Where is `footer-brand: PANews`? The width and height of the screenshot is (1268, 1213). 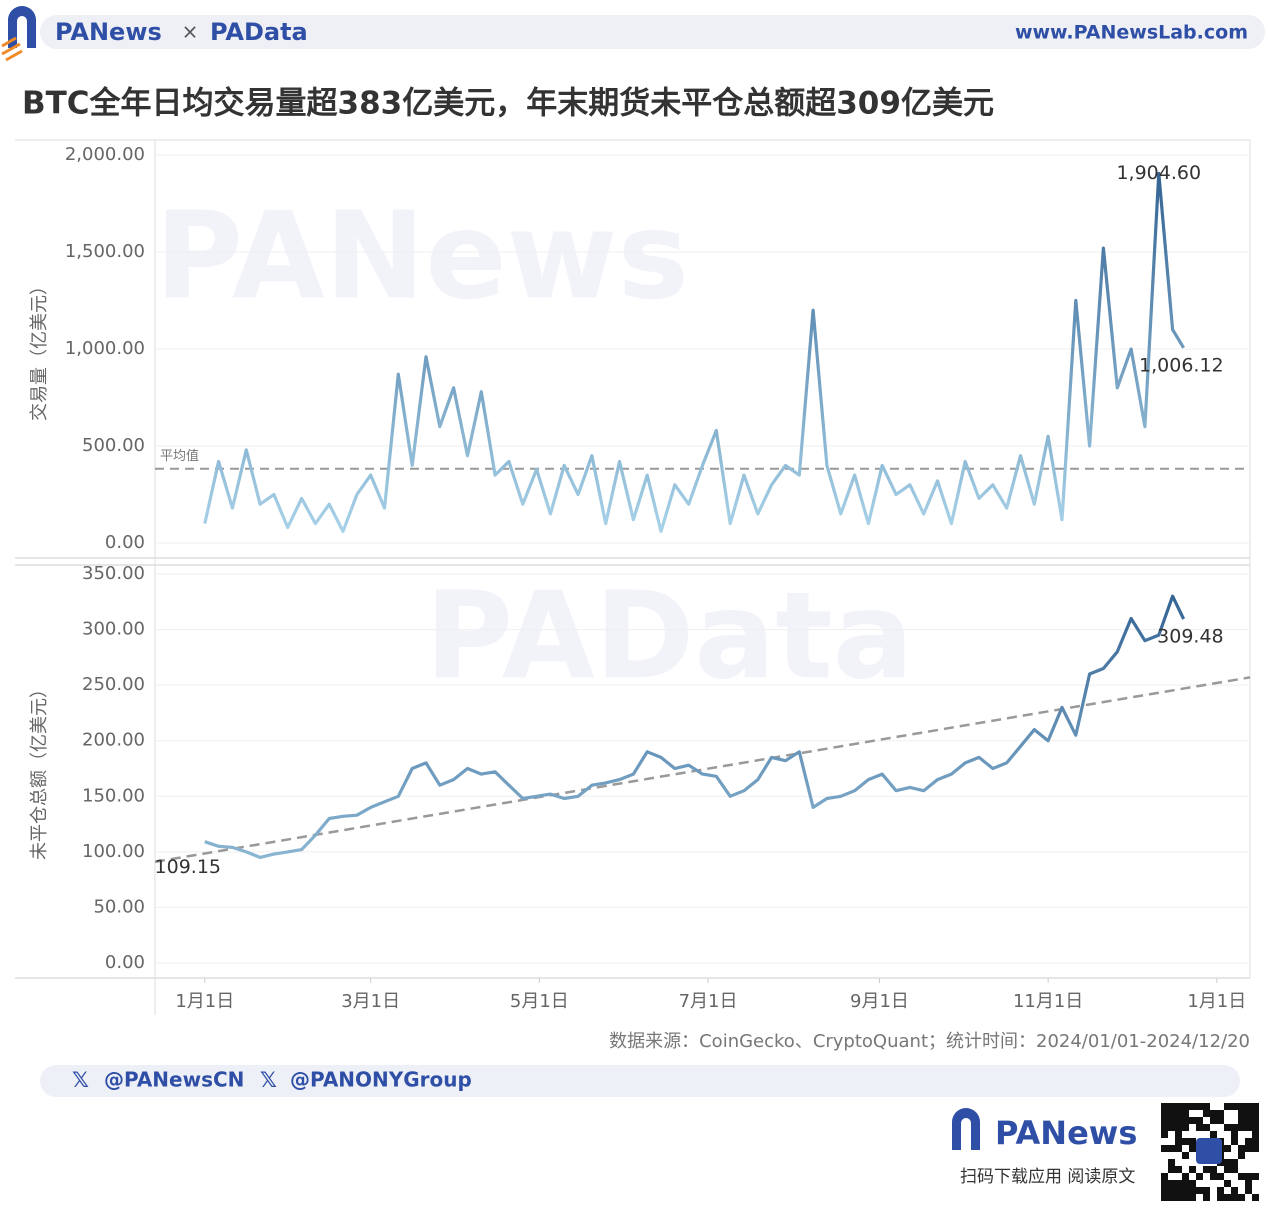
footer-brand: PANews is located at coordinates (1066, 1133).